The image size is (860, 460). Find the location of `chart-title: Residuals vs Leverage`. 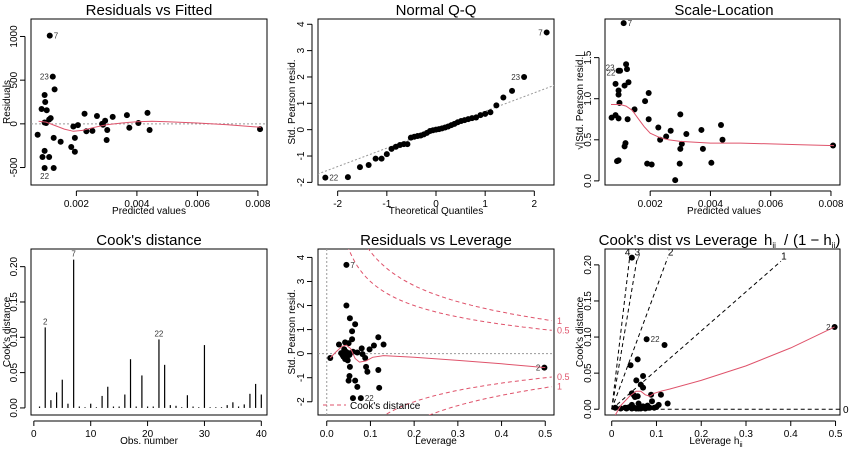

chart-title: Residuals vs Leverage is located at coordinates (436, 240).